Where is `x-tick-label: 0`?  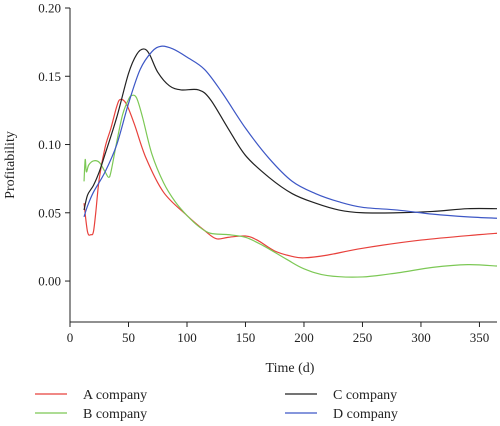
x-tick-label: 0 is located at coordinates (70, 337).